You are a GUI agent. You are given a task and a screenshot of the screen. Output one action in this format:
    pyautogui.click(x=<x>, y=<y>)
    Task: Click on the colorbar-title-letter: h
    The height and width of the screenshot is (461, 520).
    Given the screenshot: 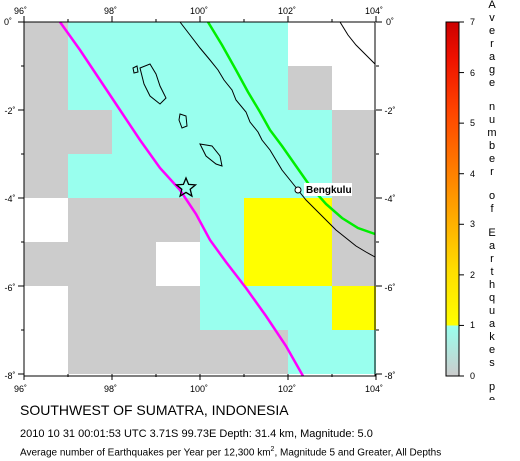 What is the action you would take?
    pyautogui.click(x=492, y=285)
    